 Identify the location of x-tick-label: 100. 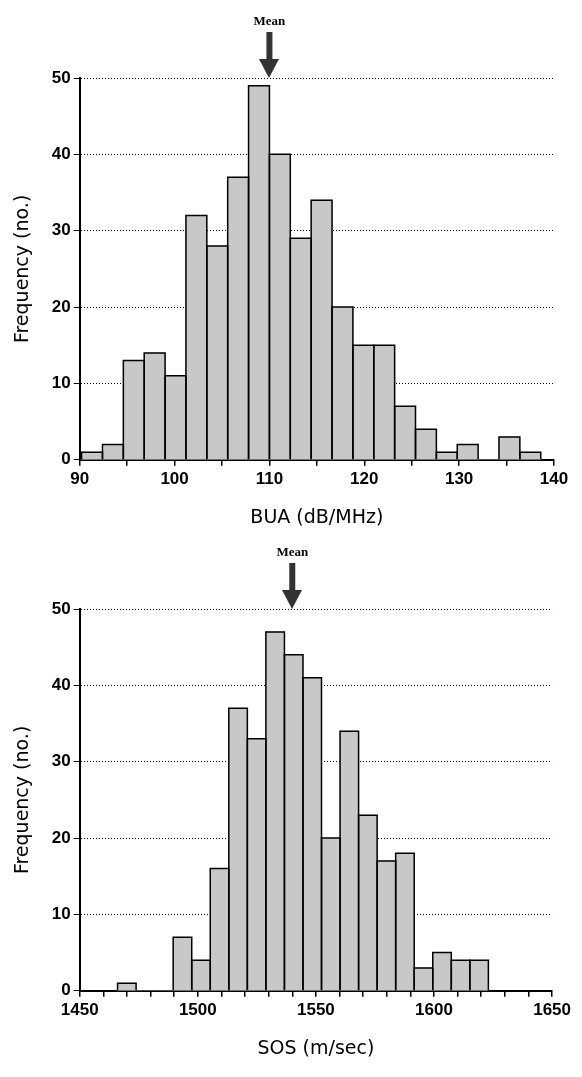
(174, 478).